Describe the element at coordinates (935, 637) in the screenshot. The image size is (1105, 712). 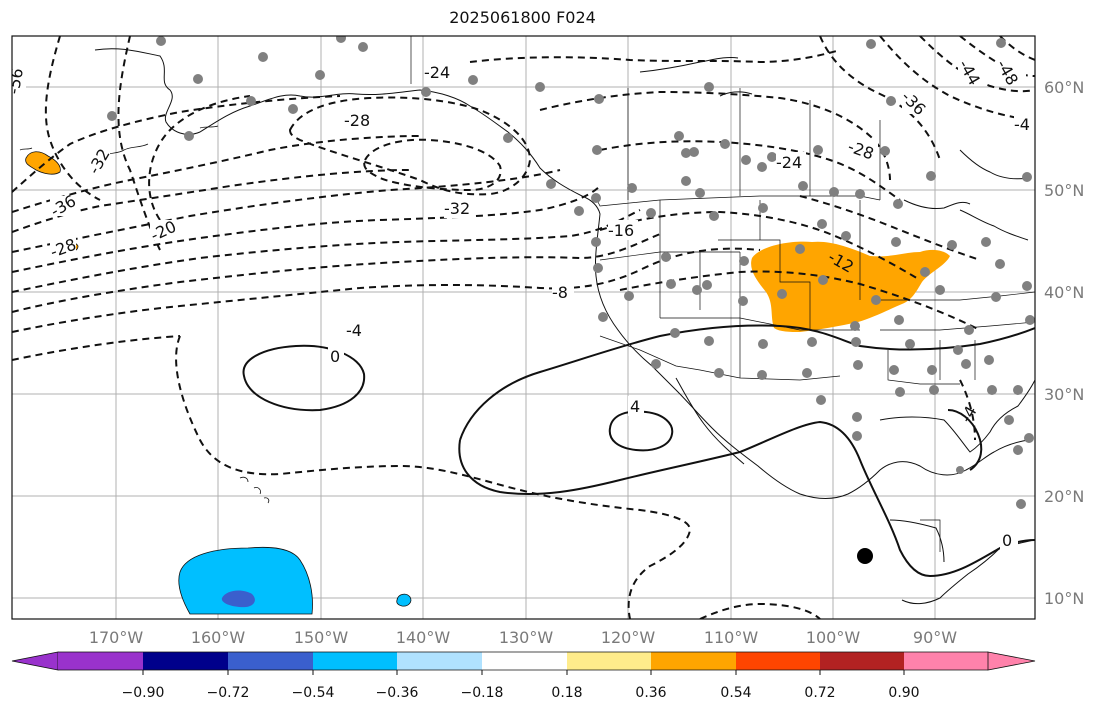
I see `lon-label: 90°W` at that location.